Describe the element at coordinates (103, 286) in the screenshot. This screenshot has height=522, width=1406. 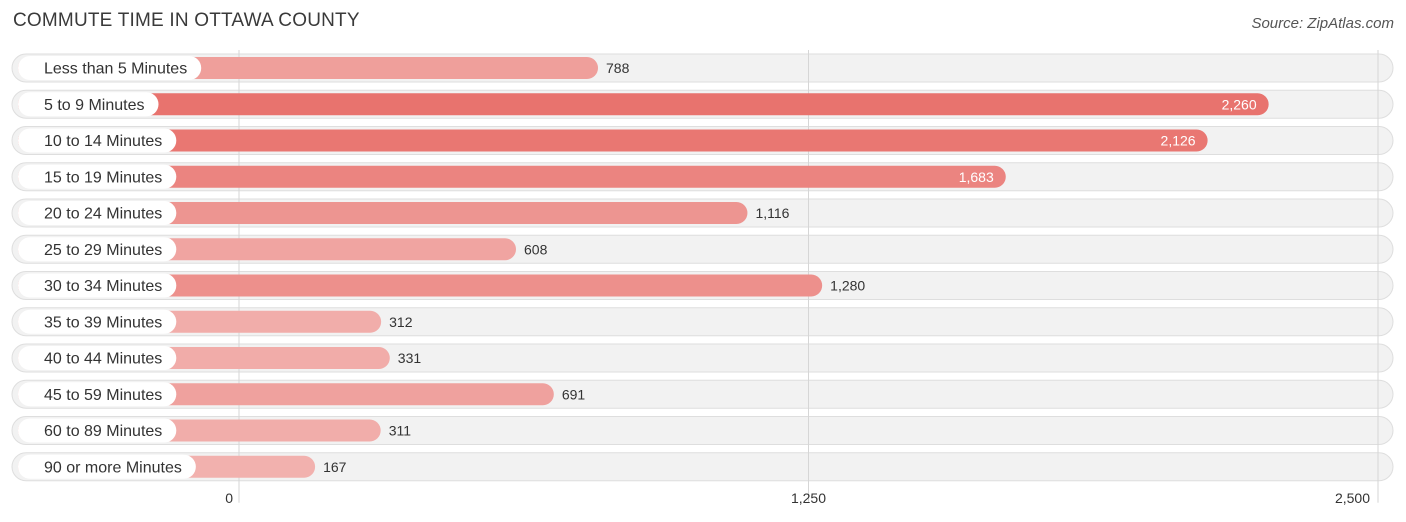
I see `category-label: 30 to 34 Minutes` at that location.